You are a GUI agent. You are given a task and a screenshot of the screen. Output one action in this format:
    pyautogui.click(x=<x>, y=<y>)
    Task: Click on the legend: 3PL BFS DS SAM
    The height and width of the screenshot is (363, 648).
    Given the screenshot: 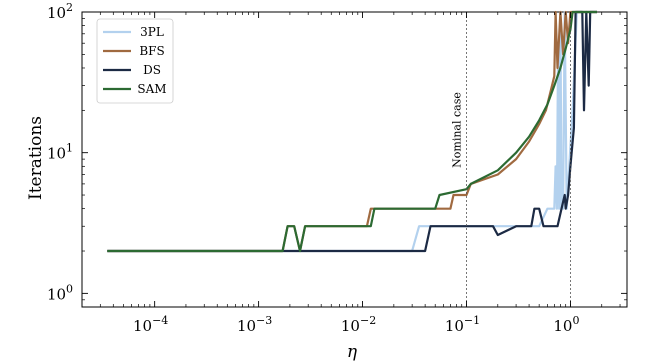 What is the action you would take?
    pyautogui.click(x=135, y=61)
    